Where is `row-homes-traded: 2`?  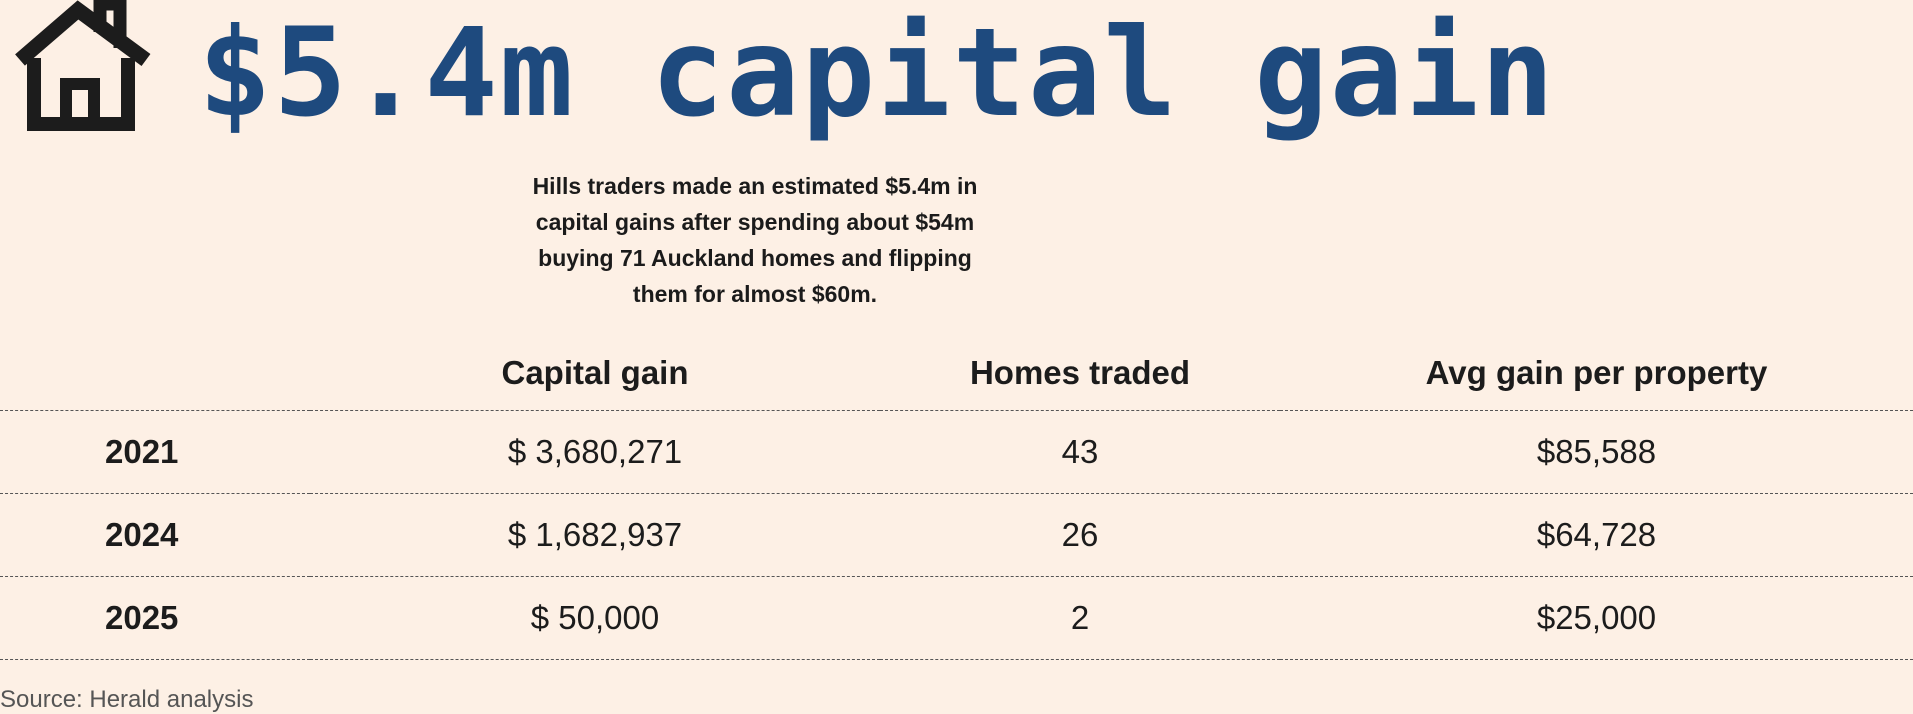 row-homes-traded: 2 is located at coordinates (1080, 618).